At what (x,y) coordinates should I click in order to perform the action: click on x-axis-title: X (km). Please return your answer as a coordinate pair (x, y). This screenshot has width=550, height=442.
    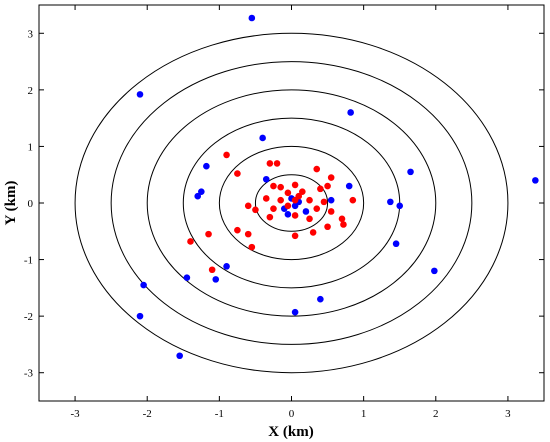
    Looking at the image, I should click on (290, 432).